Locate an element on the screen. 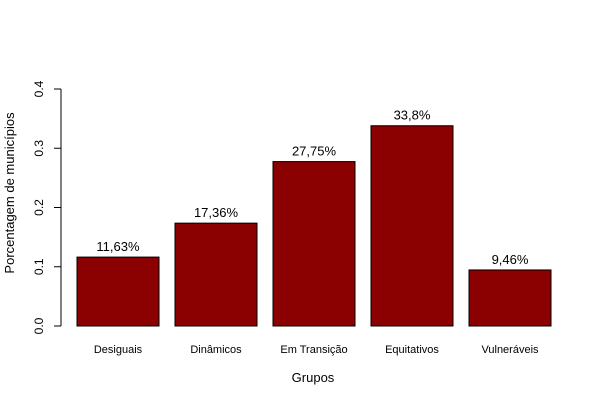 The width and height of the screenshot is (600, 405). x-tick-label: Desiguais is located at coordinates (118, 350).